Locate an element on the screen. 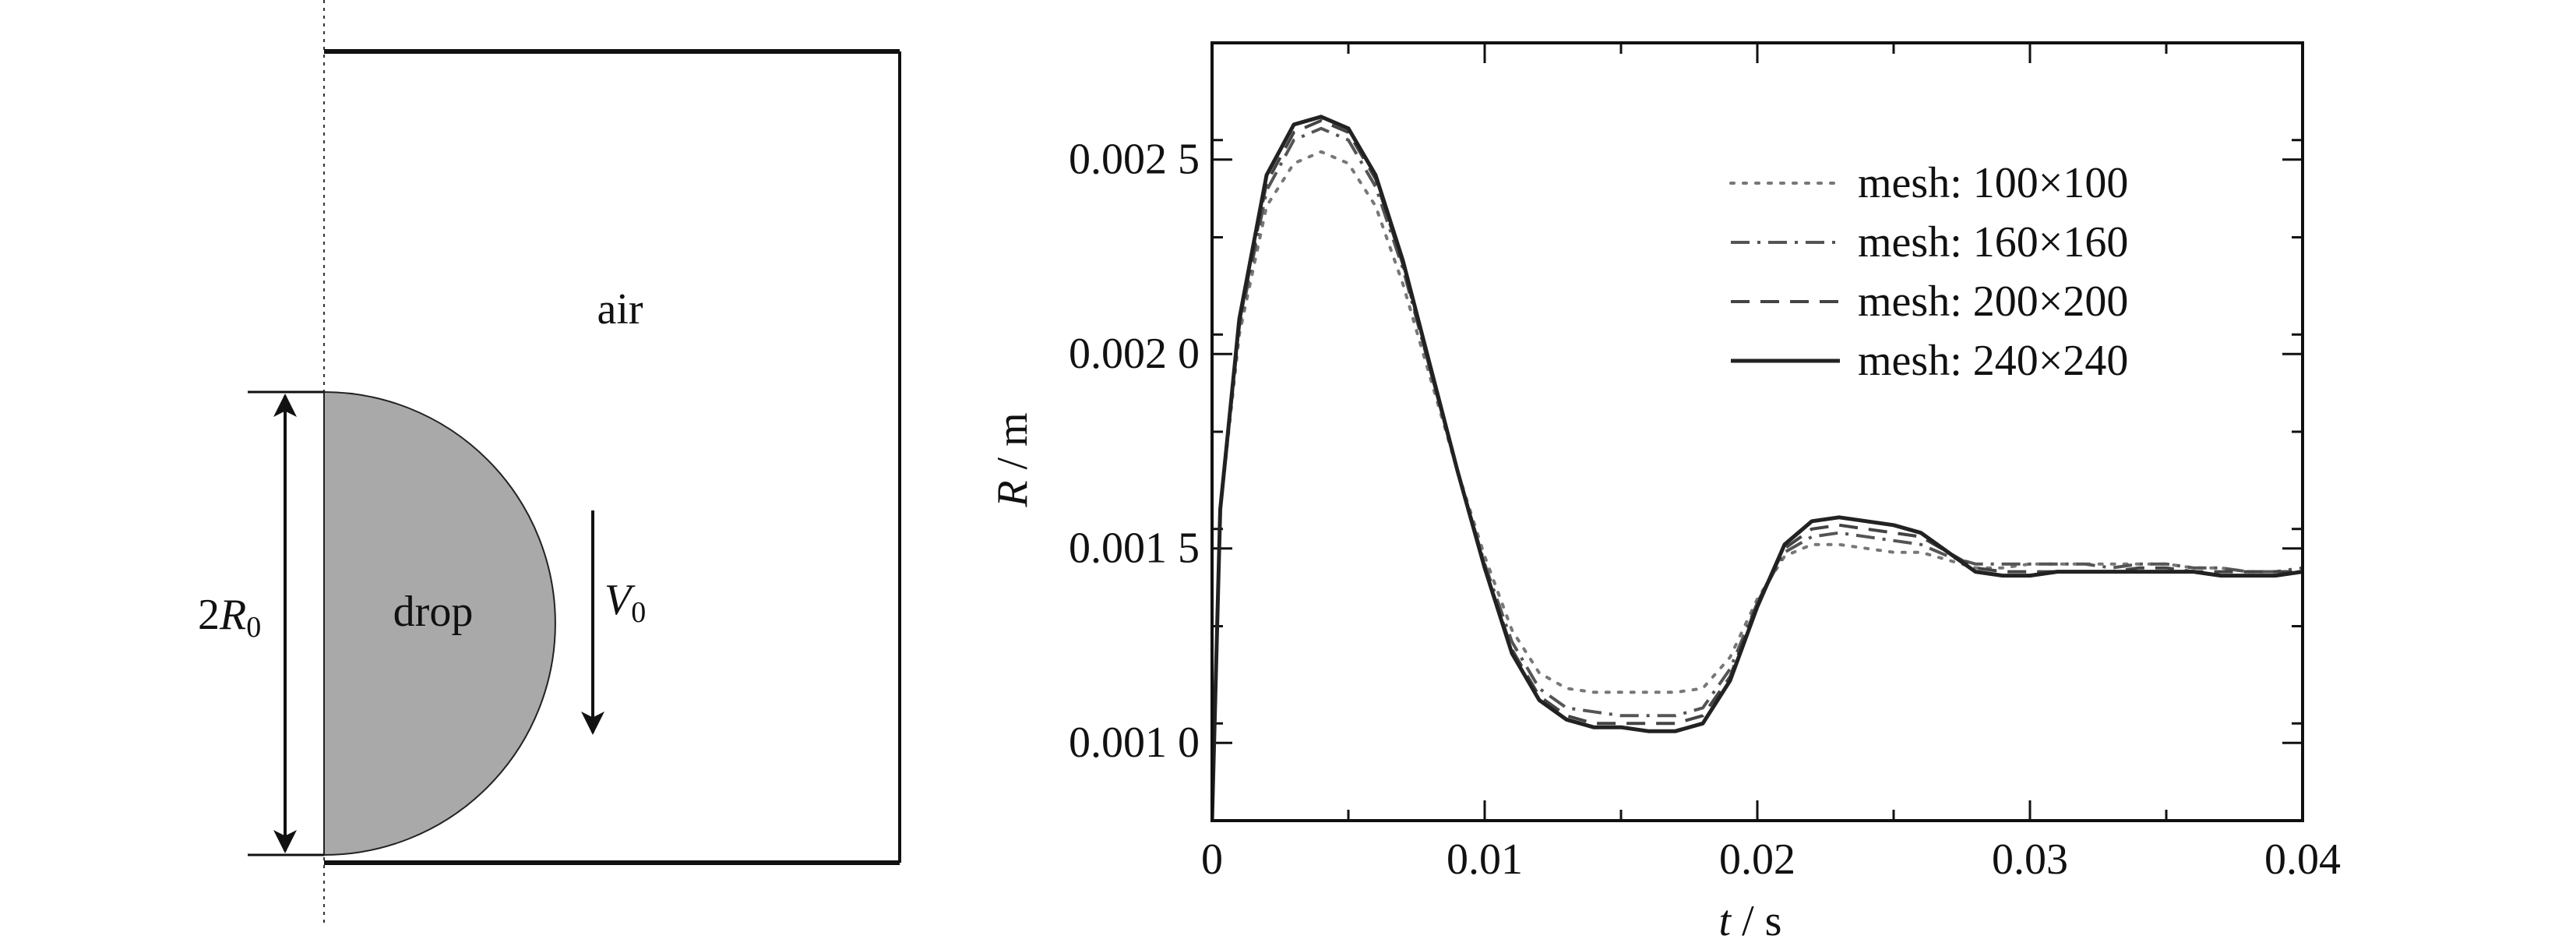 Image resolution: width=2576 pixels, height=950 pixels. legend-label: mesh: 160×160 is located at coordinates (1993, 242).